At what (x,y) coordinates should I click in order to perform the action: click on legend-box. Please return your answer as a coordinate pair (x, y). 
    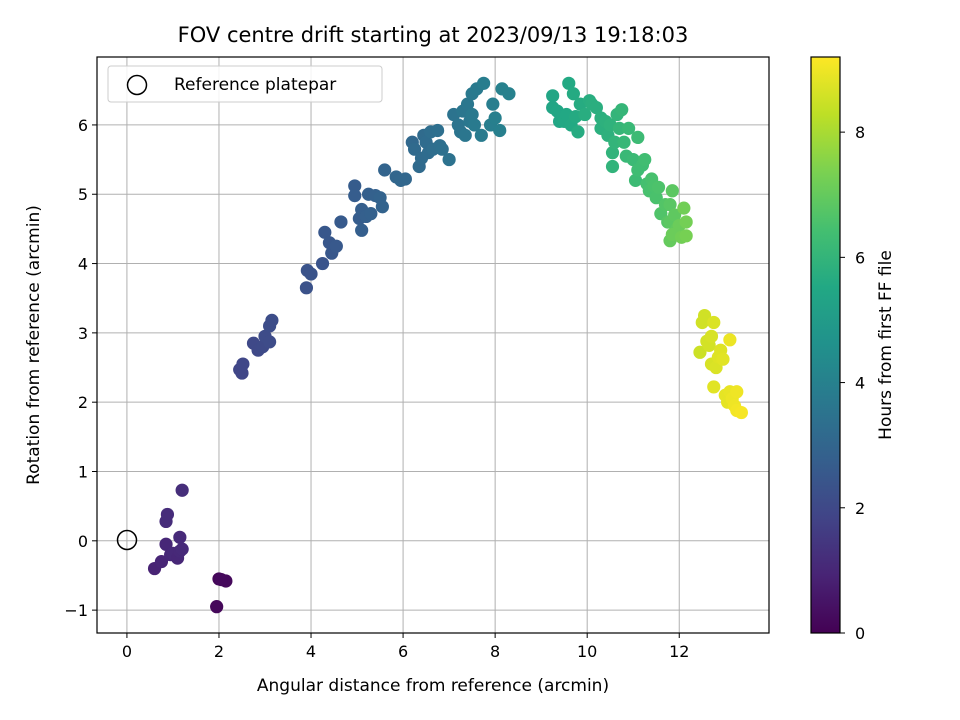
    Looking at the image, I should click on (245, 84).